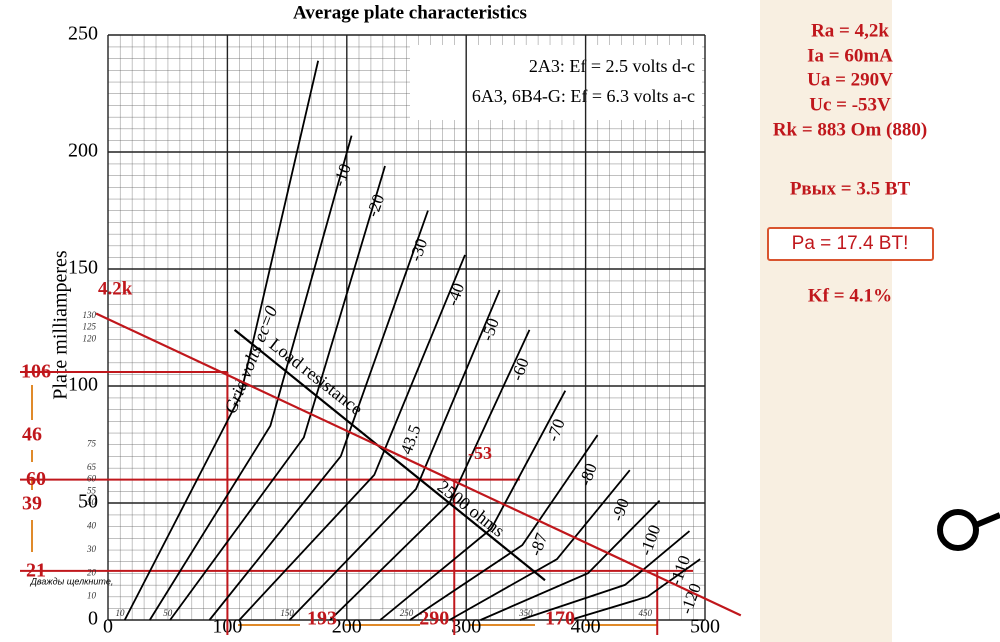 The height and width of the screenshot is (642, 1000). What do you see at coordinates (347, 627) in the screenshot?
I see `x-tick-label: 200` at bounding box center [347, 627].